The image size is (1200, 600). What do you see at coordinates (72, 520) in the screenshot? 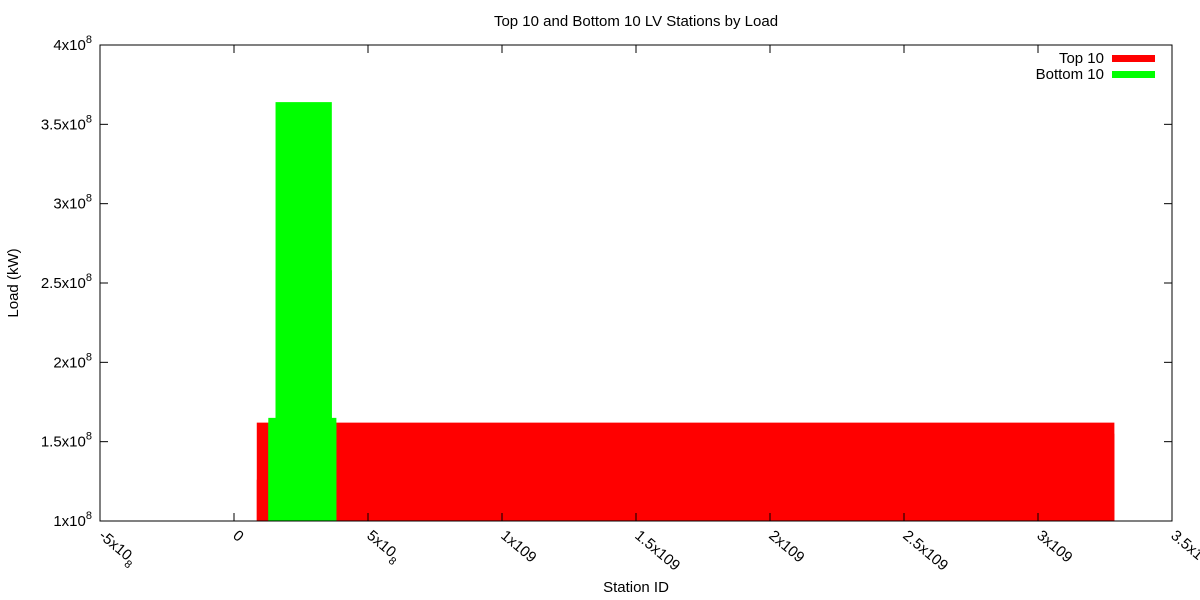
I see `y-tick-label-0: 1x10⁸` at bounding box center [72, 520].